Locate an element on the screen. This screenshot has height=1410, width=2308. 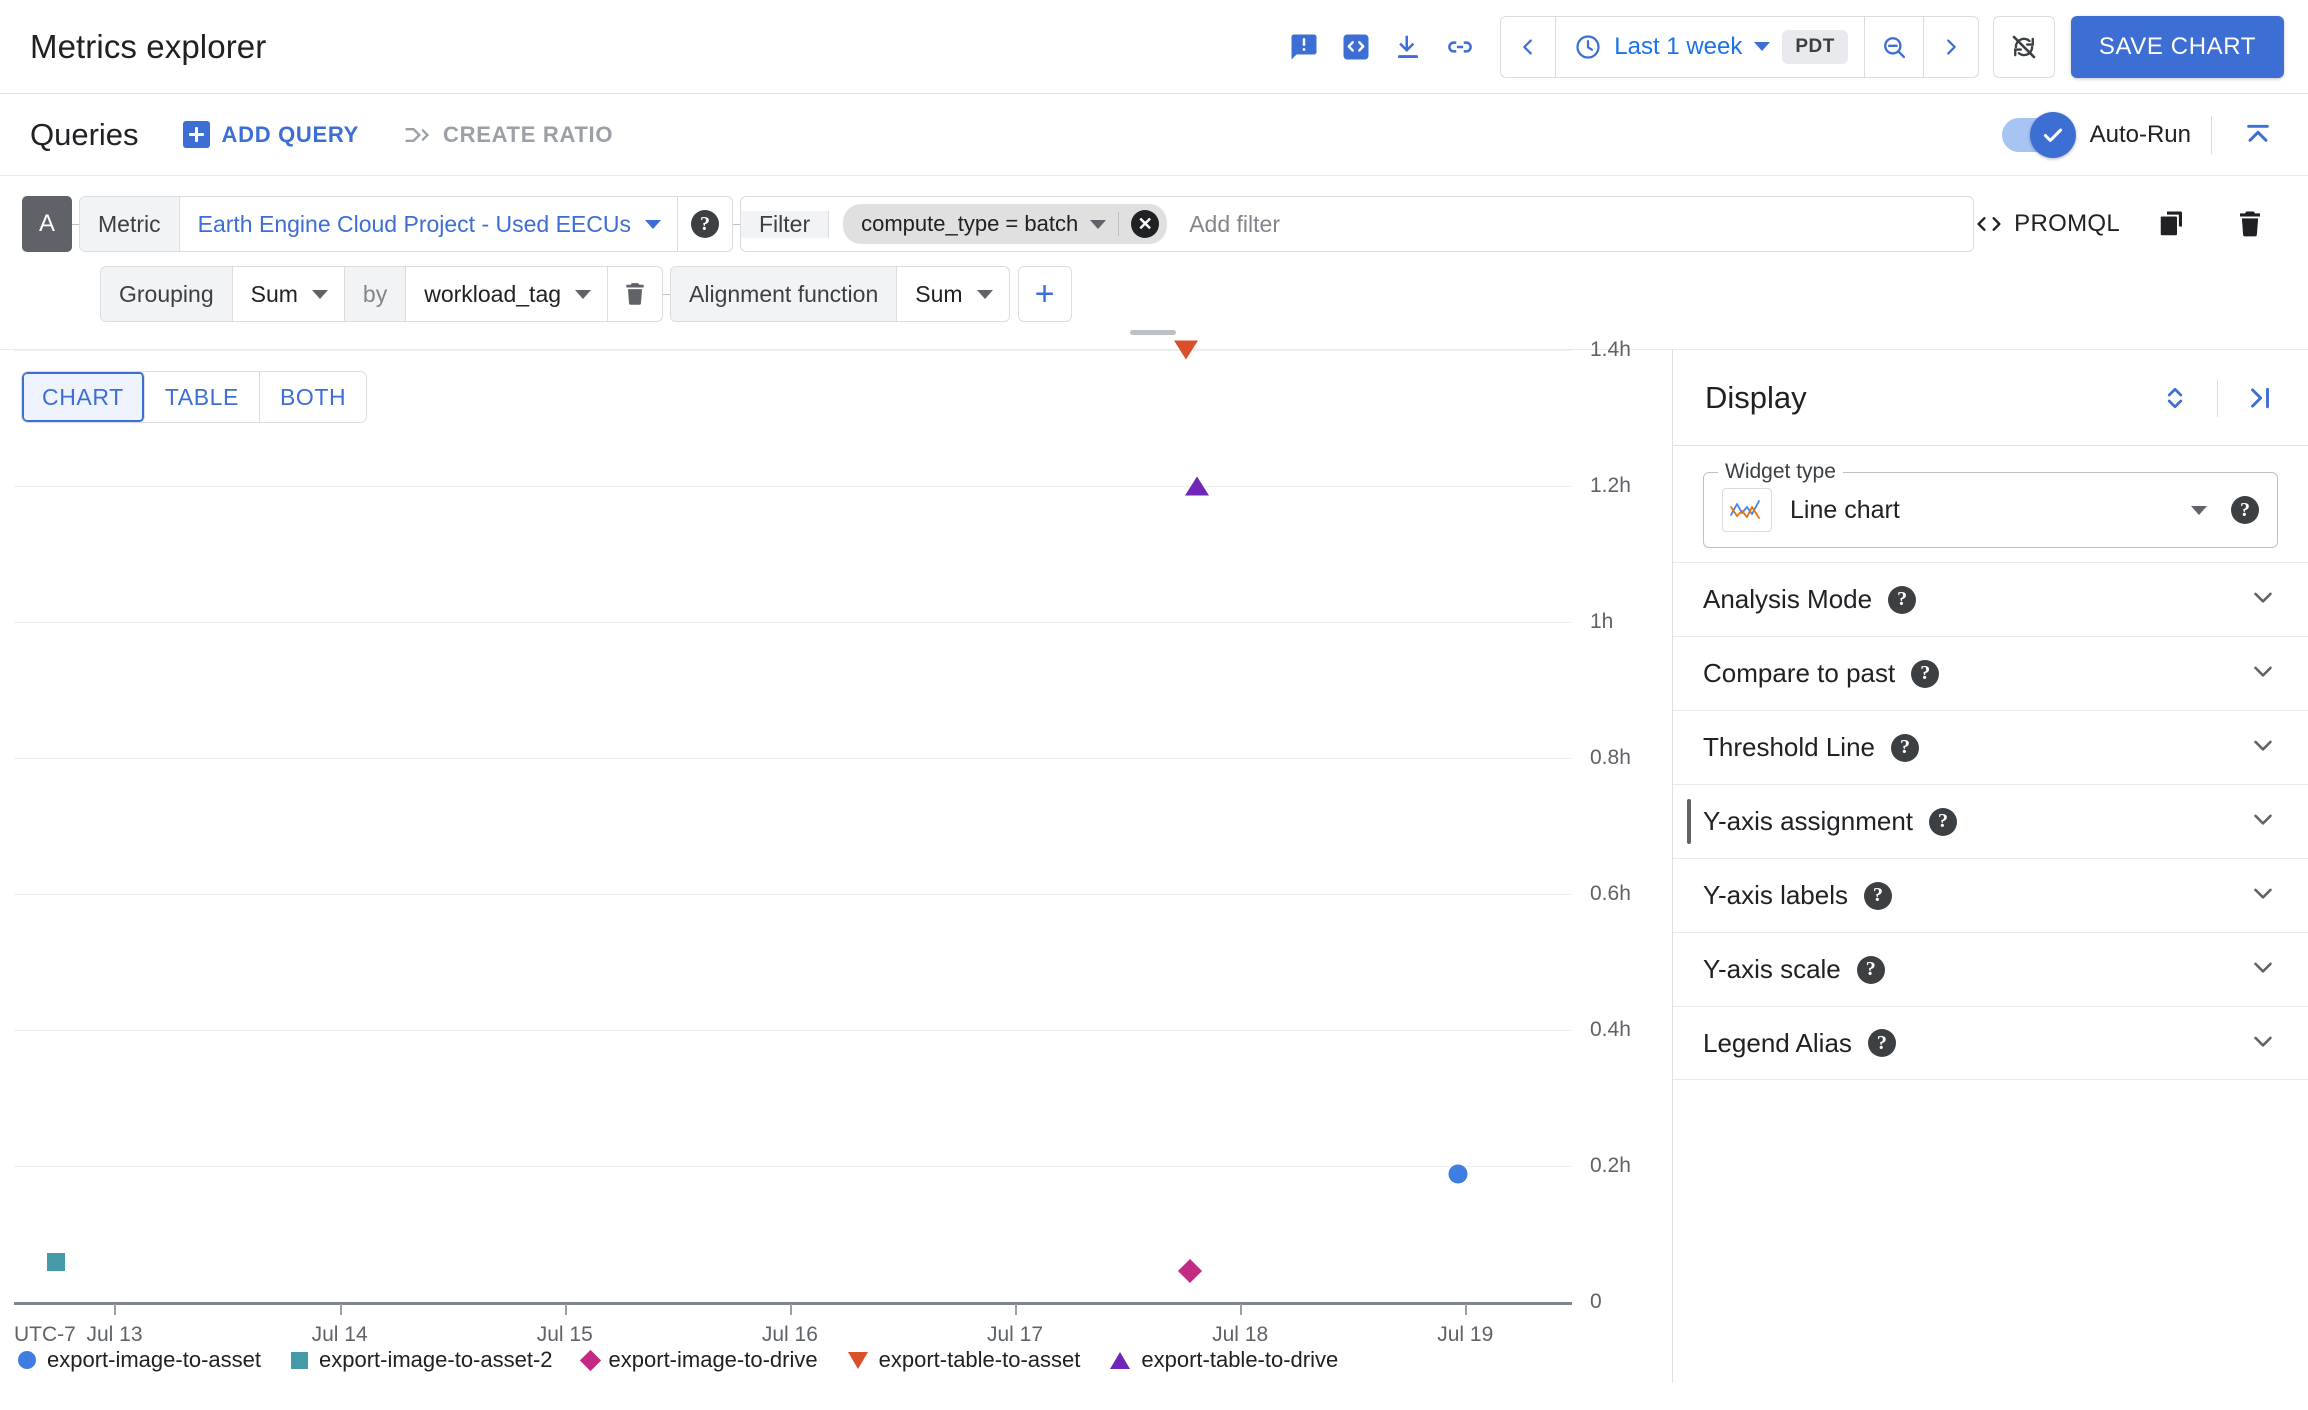
tab-both: BOTH is located at coordinates (313, 397).